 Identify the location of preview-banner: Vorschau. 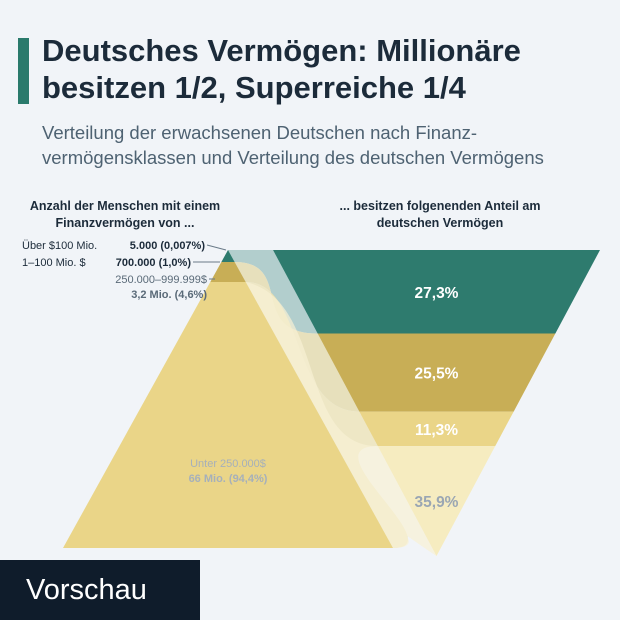
(100, 590).